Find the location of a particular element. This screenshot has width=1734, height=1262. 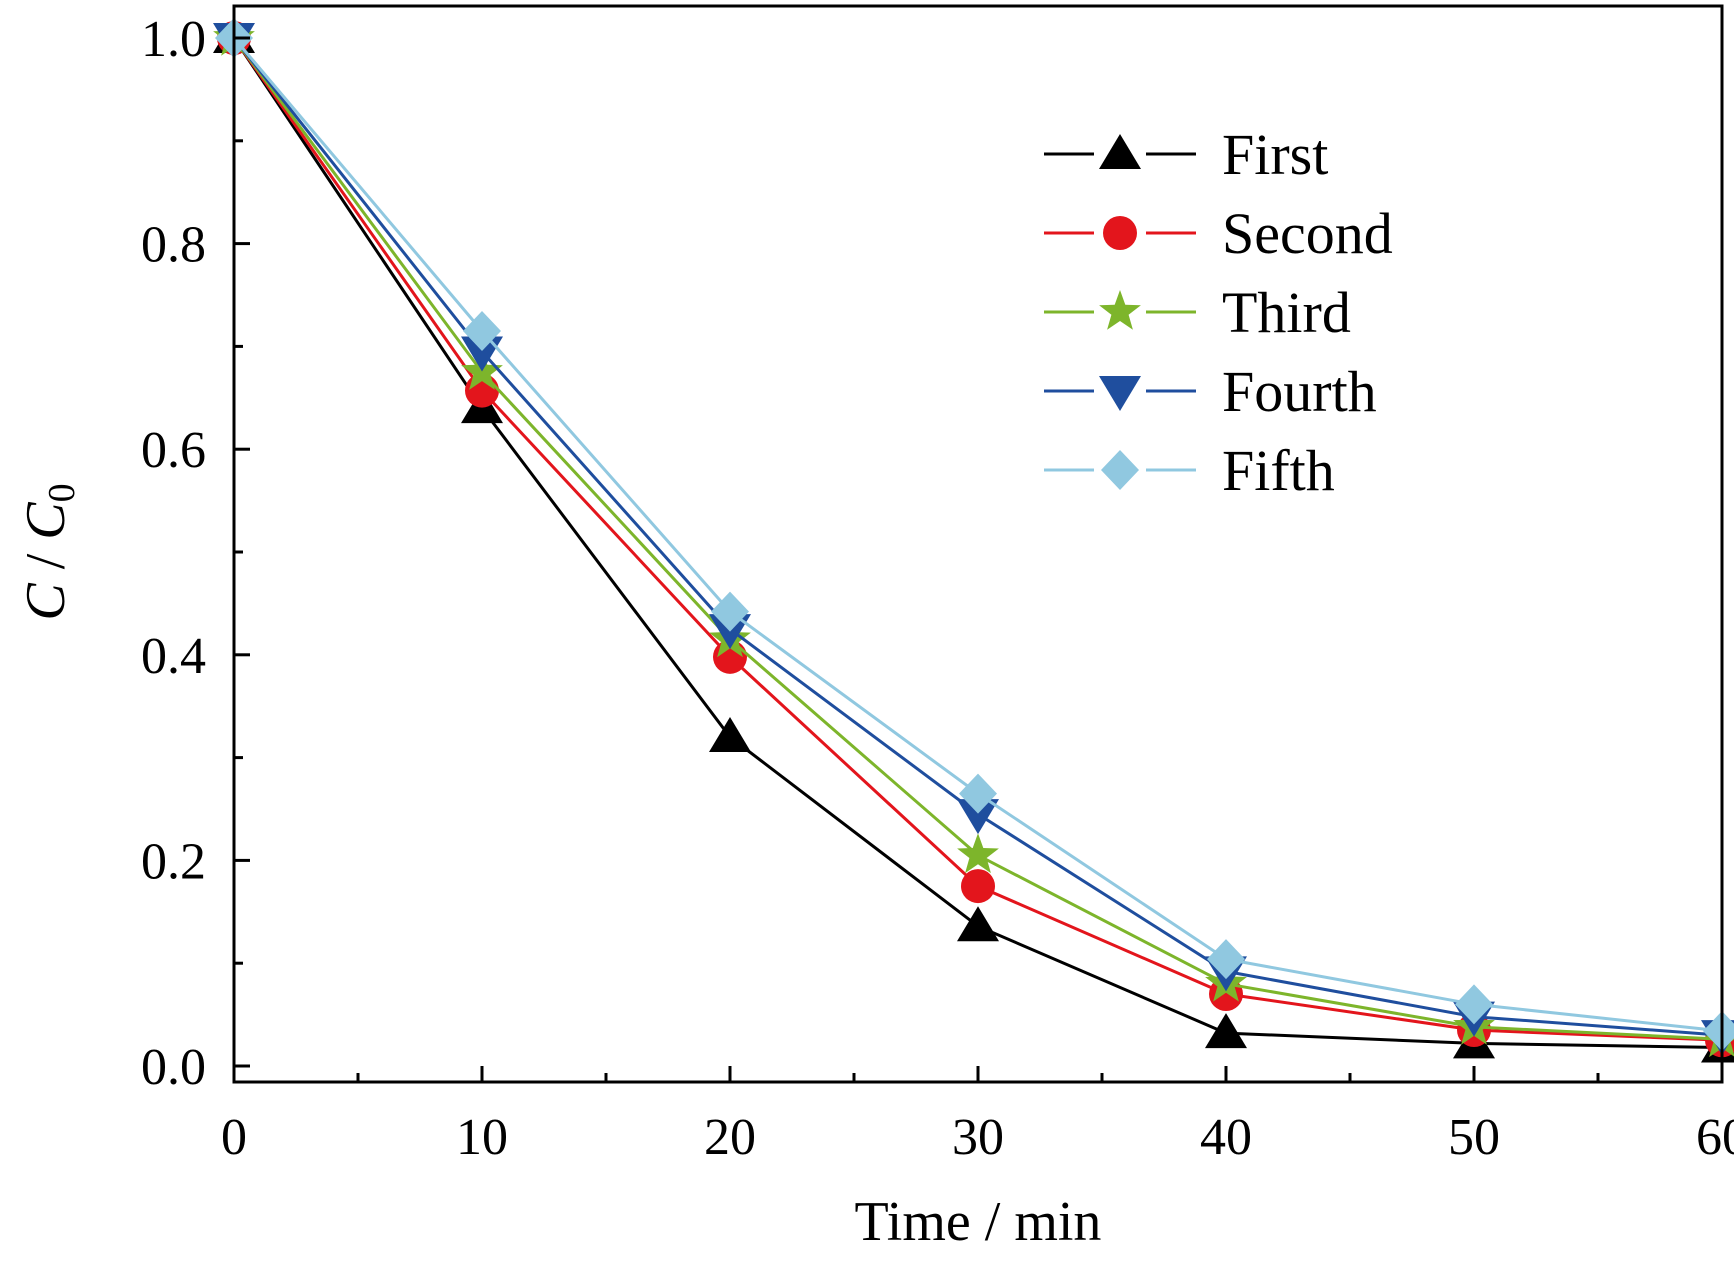

legend: First Second Third Fourth Fifth is located at coordinates (1218, 312).